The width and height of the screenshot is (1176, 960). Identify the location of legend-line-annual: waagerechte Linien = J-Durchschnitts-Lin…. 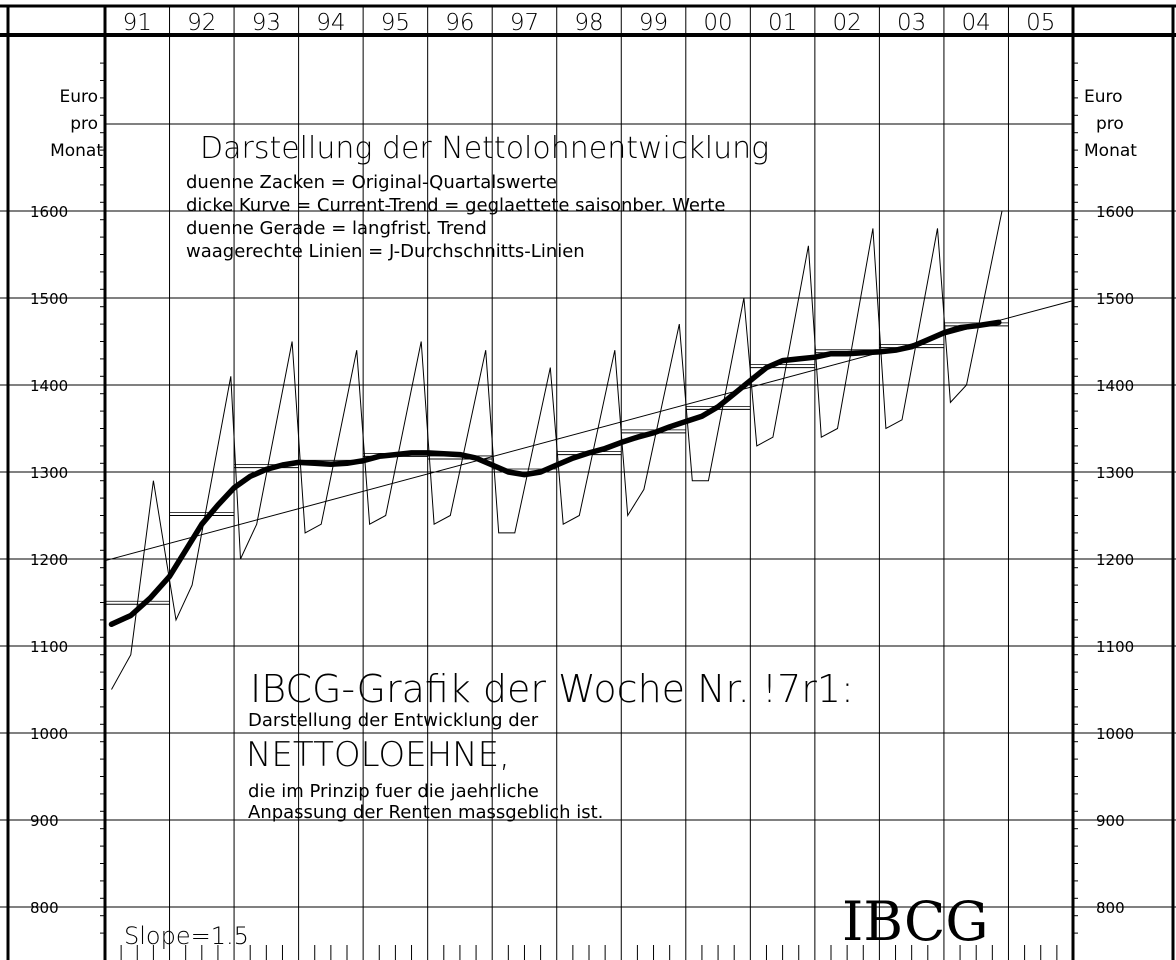
(385, 251).